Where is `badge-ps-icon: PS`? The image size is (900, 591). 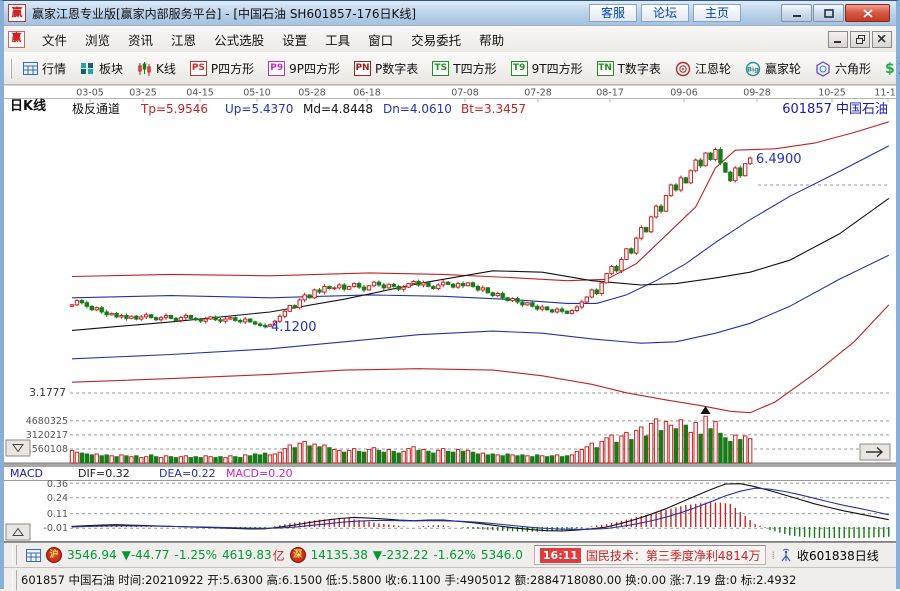
badge-ps-icon: PS is located at coordinates (198, 68).